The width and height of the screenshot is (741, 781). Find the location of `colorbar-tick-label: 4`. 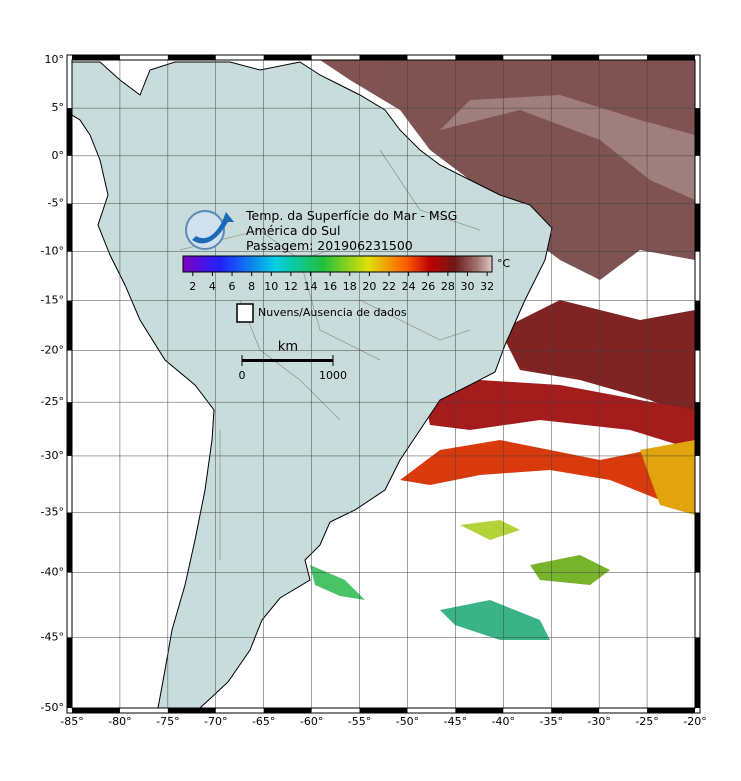

colorbar-tick-label: 4 is located at coordinates (212, 286).